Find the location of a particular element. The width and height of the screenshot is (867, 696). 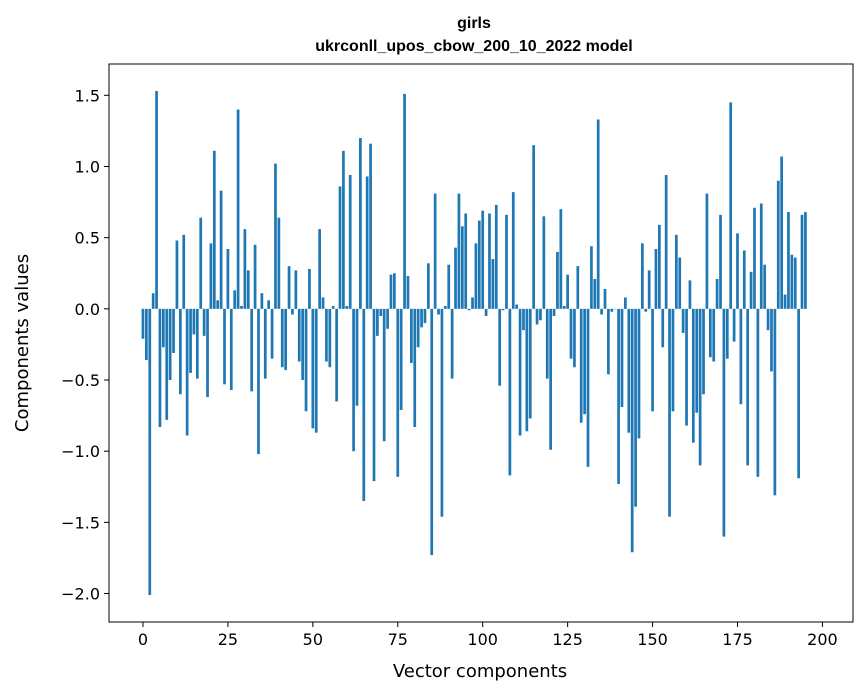

x-tick-label: 125 is located at coordinates (567, 639).